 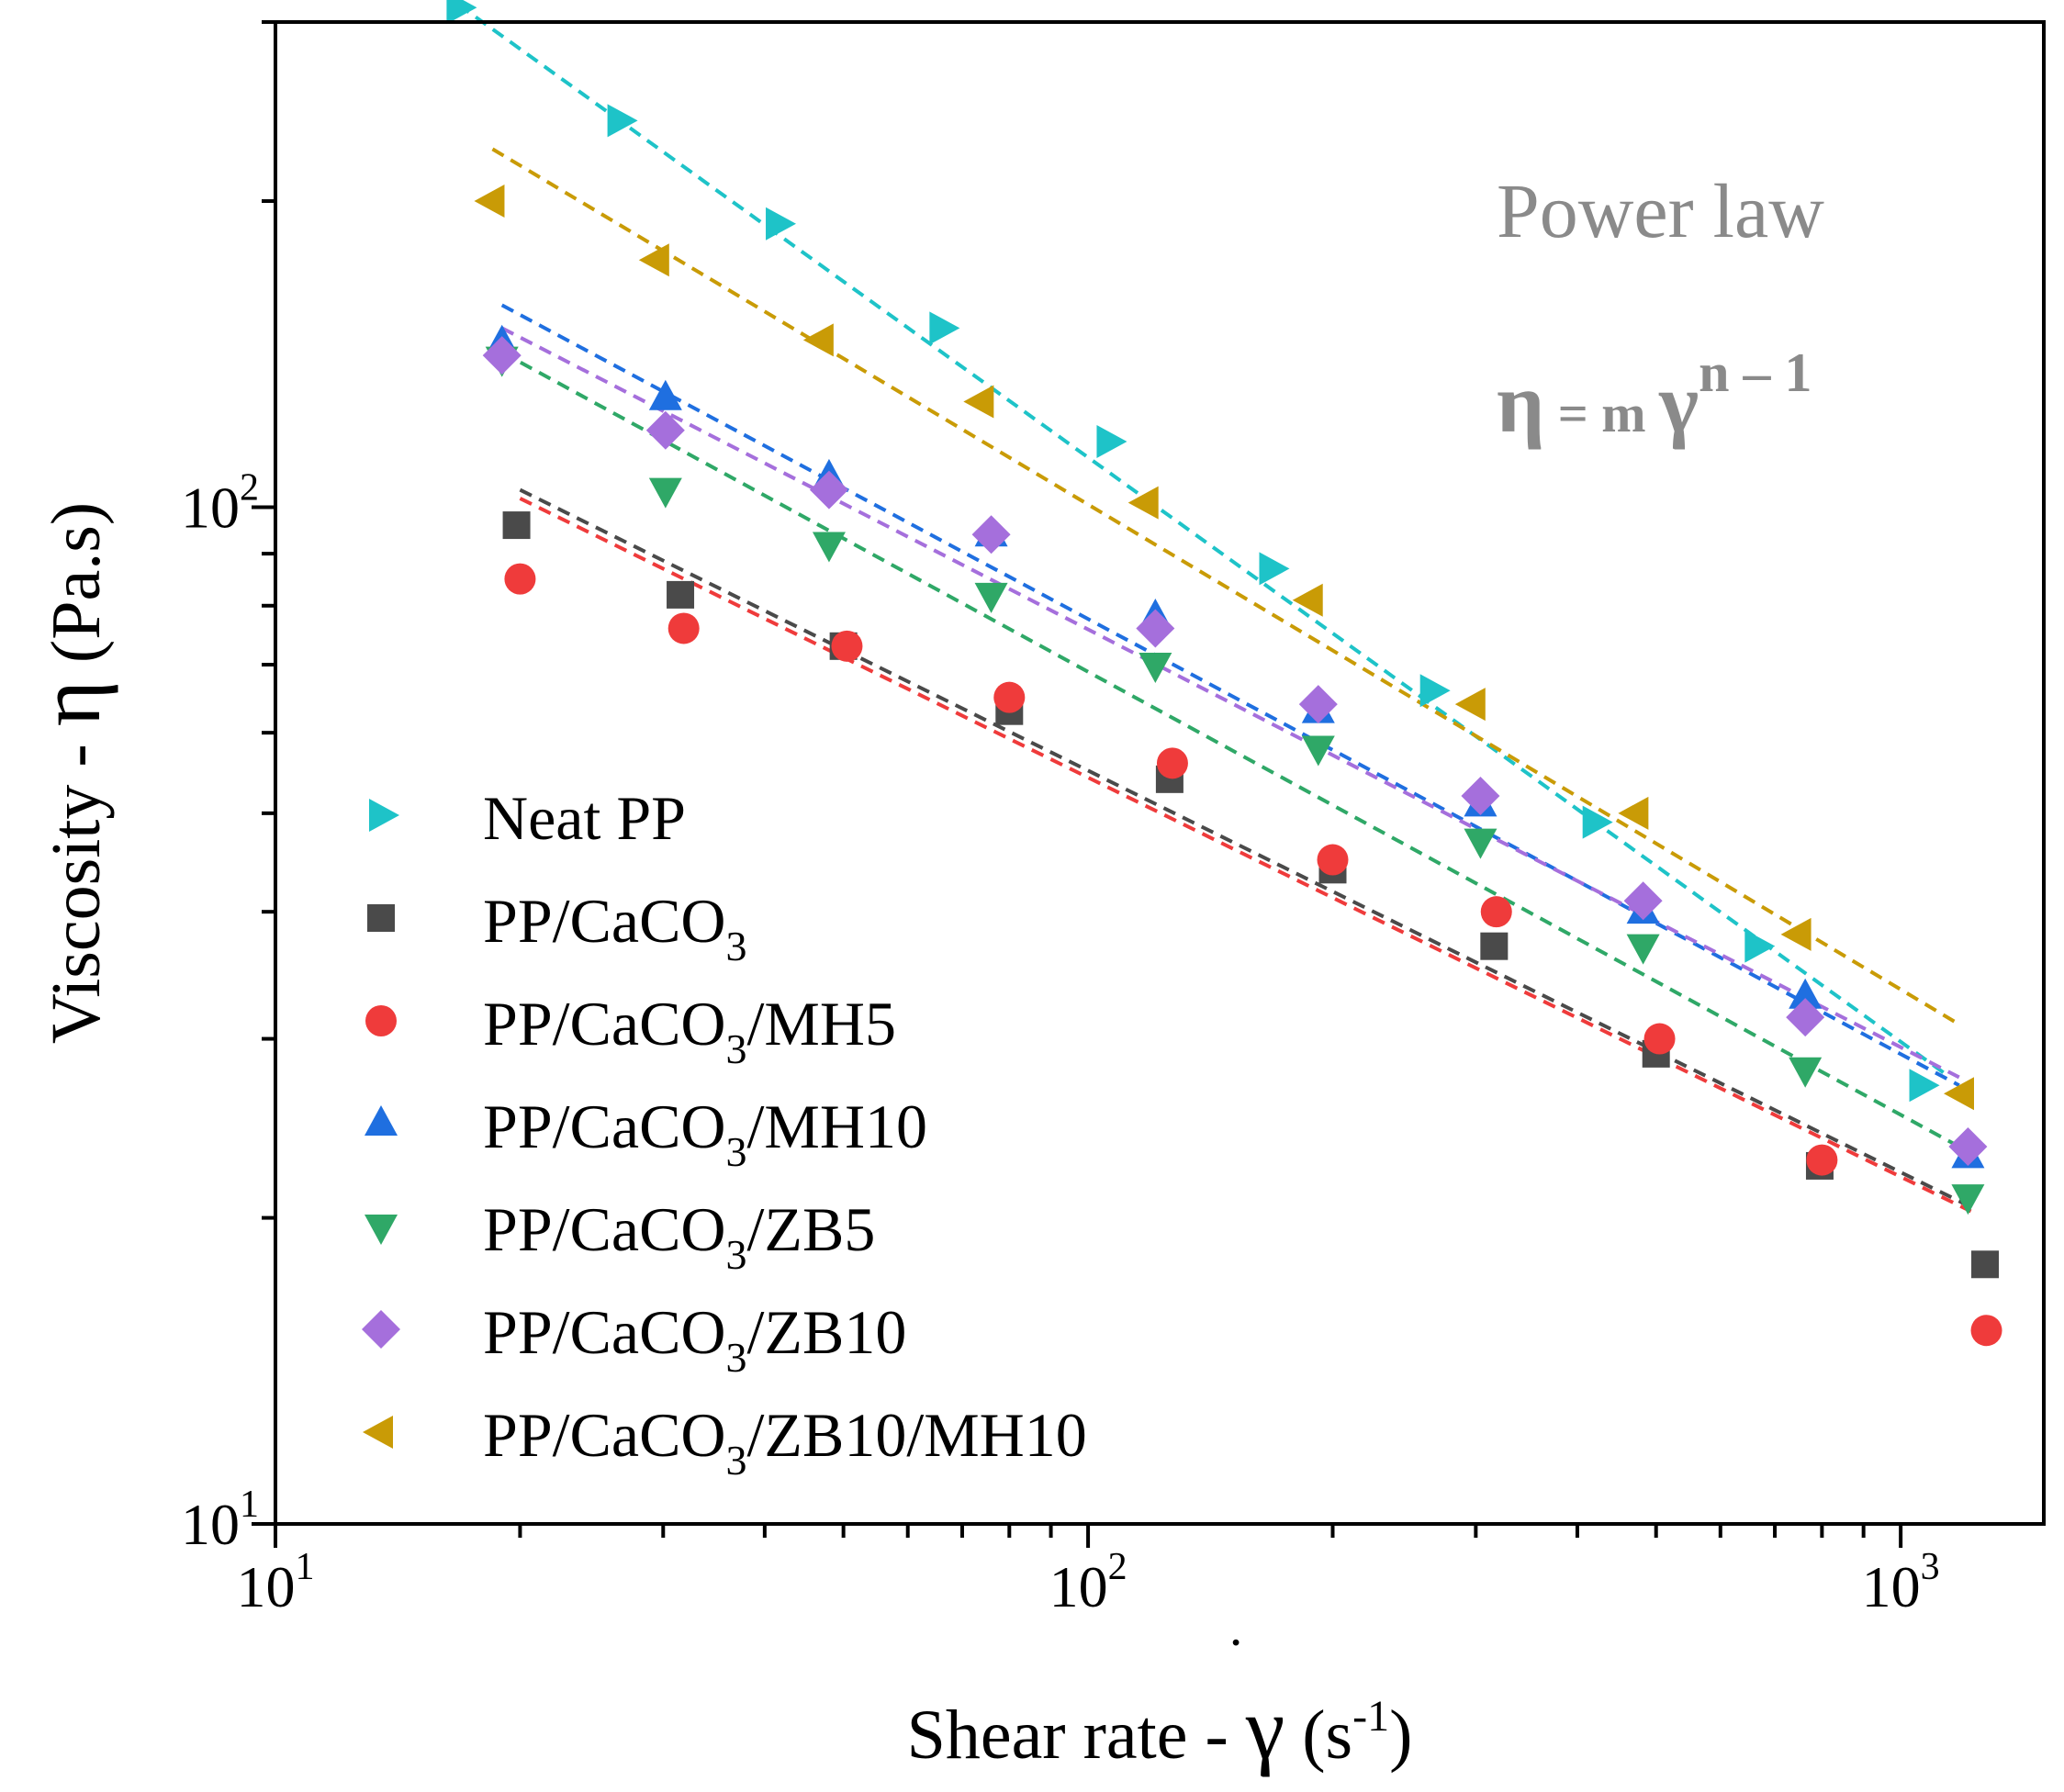 I want to click on equation-gamma: γ, so click(x=1678, y=403).